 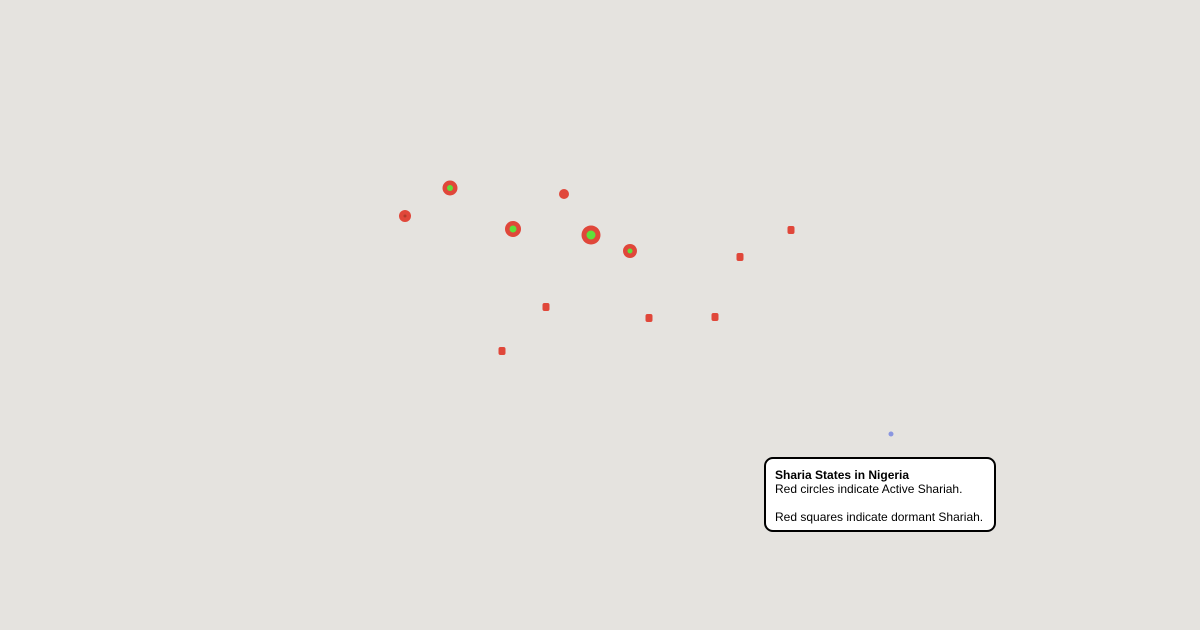 What do you see at coordinates (891, 434) in the screenshot?
I see `location-dot` at bounding box center [891, 434].